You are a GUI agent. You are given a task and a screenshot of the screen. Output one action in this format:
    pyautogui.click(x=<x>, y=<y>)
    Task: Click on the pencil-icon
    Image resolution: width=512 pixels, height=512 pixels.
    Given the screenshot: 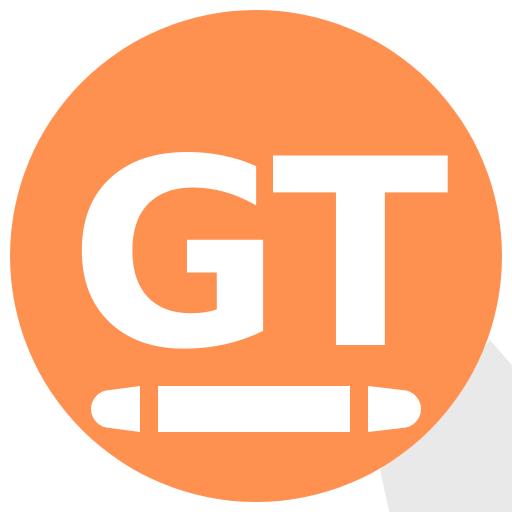 What is the action you would take?
    pyautogui.click(x=256, y=409)
    